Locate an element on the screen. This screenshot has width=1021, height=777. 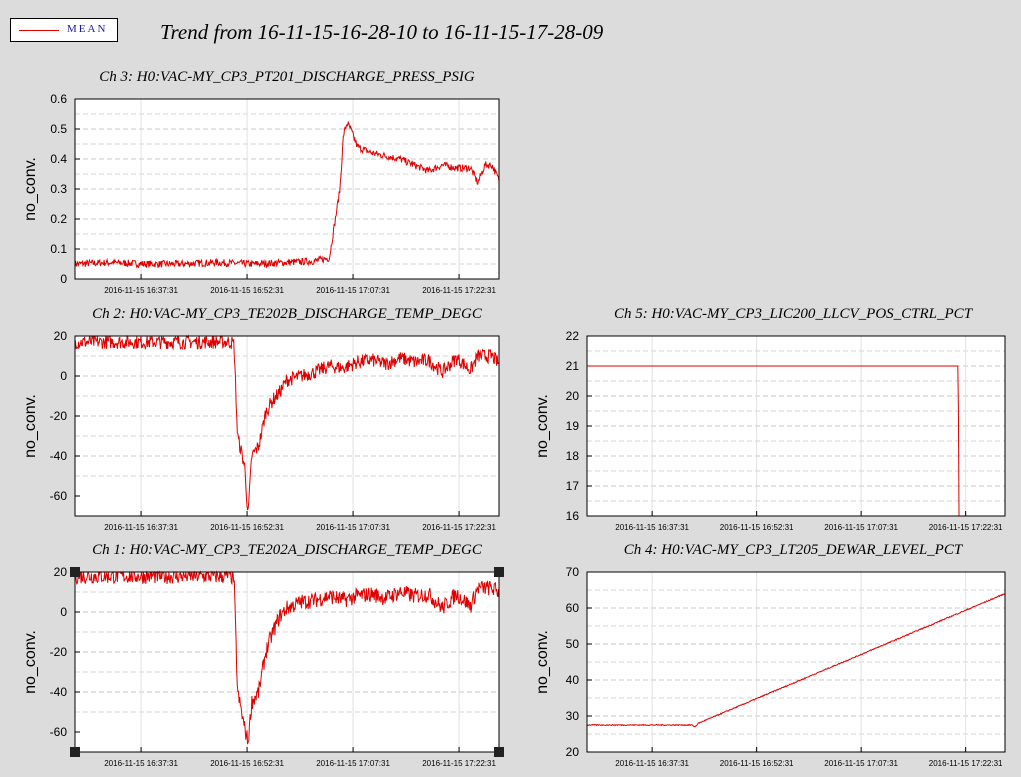
ch4-ytick-label: 70 is located at coordinates (573, 572).